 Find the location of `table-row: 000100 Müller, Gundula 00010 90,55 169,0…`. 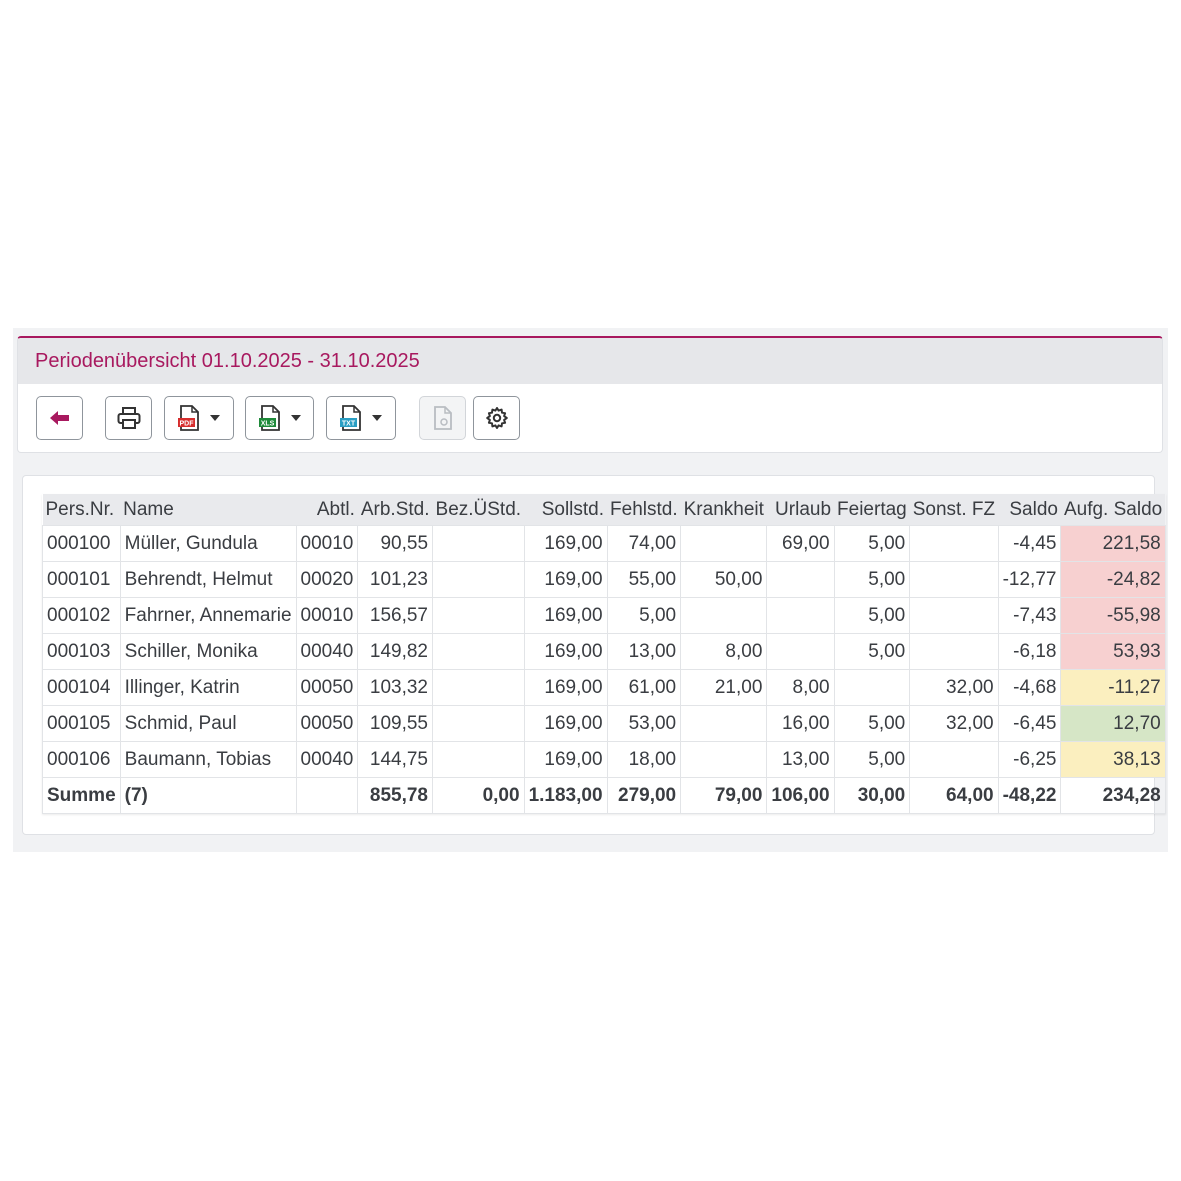

table-row: 000100 Müller, Gundula 00010 90,55 169,0… is located at coordinates (604, 543).